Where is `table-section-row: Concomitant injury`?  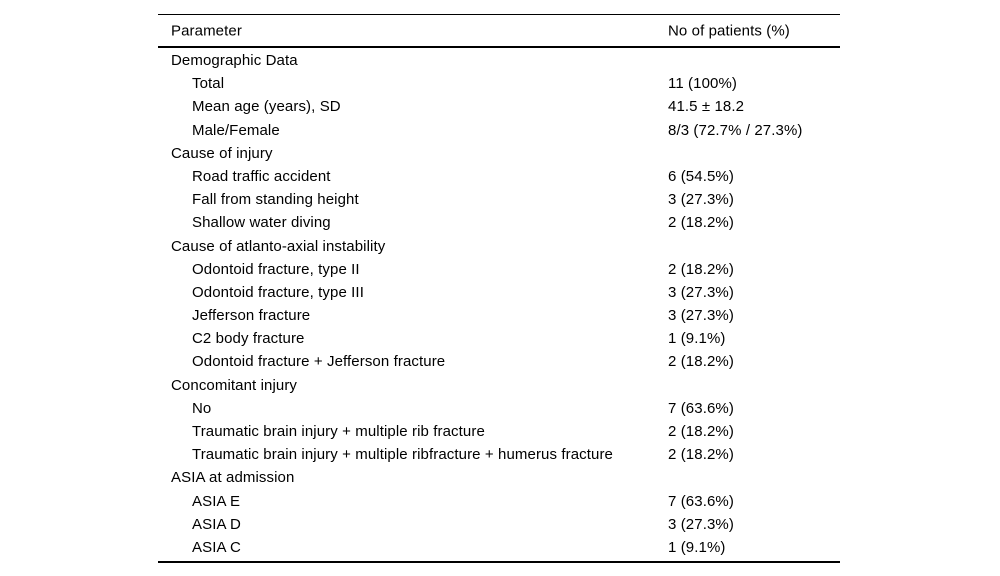
table-section-row: Concomitant injury is located at coordinates (499, 385).